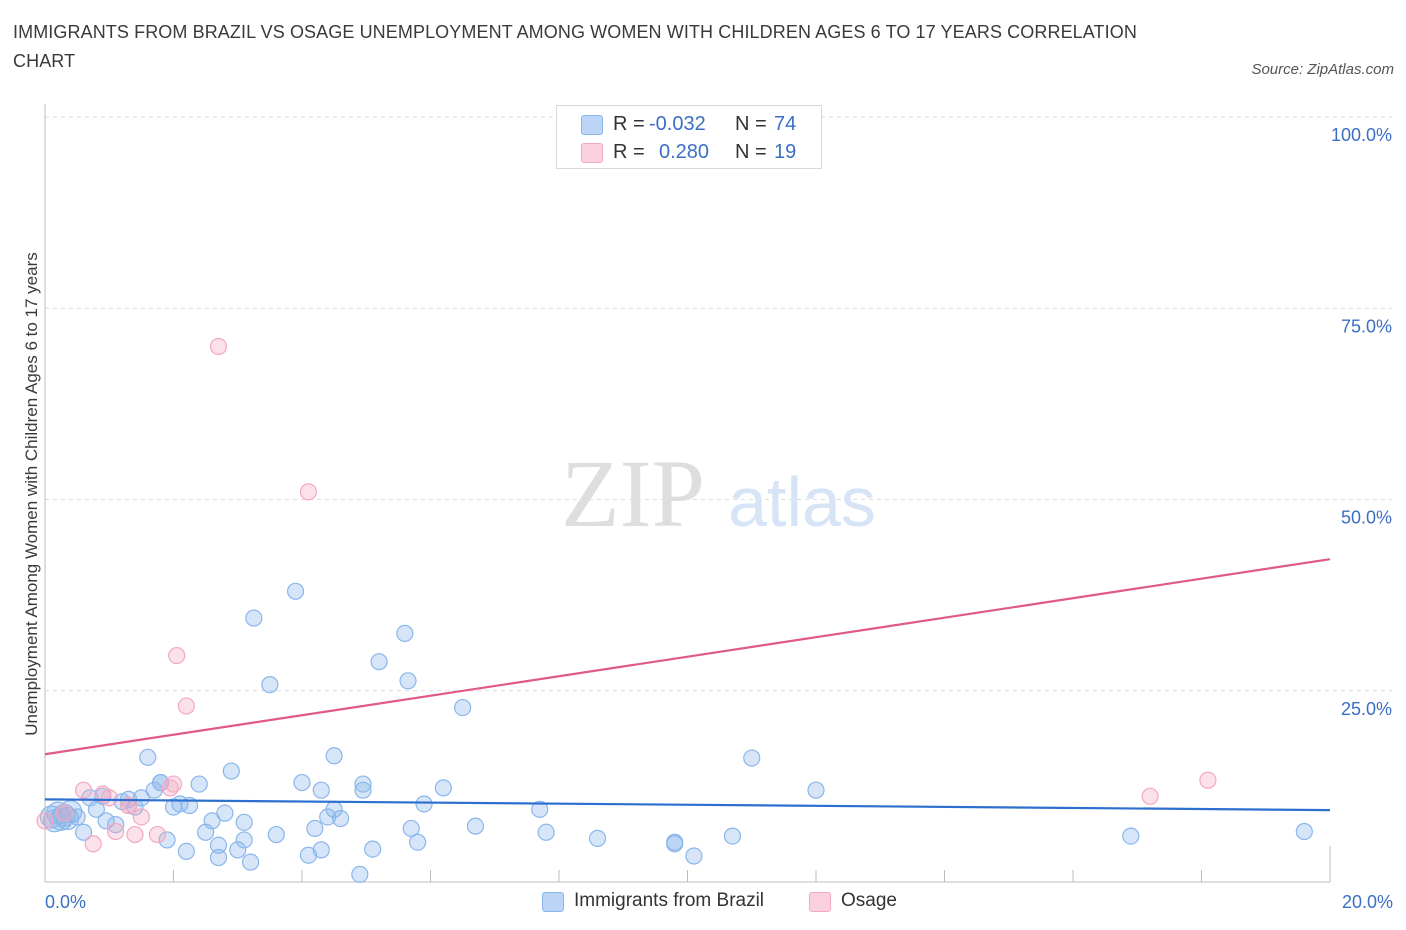 This screenshot has height=930, width=1406. Describe the element at coordinates (633, 493) in the screenshot. I see `watermark-zip: ZIP` at that location.